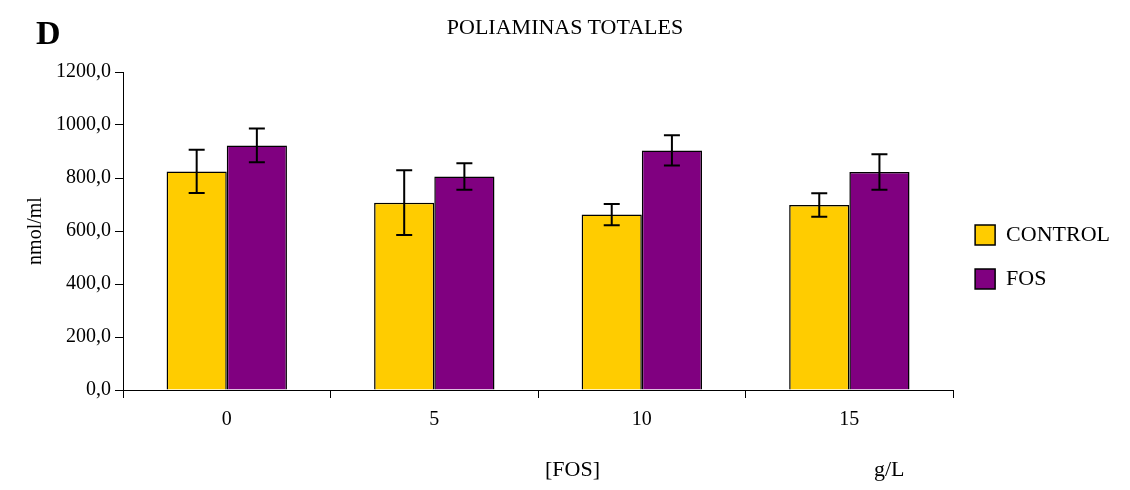  I want to click on y-axis-title: nmol/ml, so click(34, 230).